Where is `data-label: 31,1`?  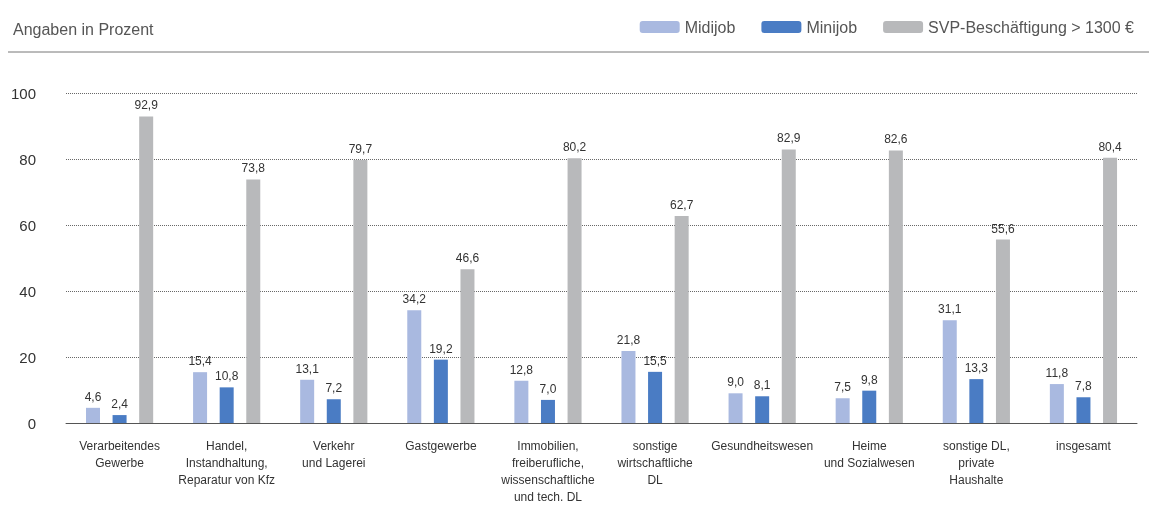
data-label: 31,1 is located at coordinates (950, 309).